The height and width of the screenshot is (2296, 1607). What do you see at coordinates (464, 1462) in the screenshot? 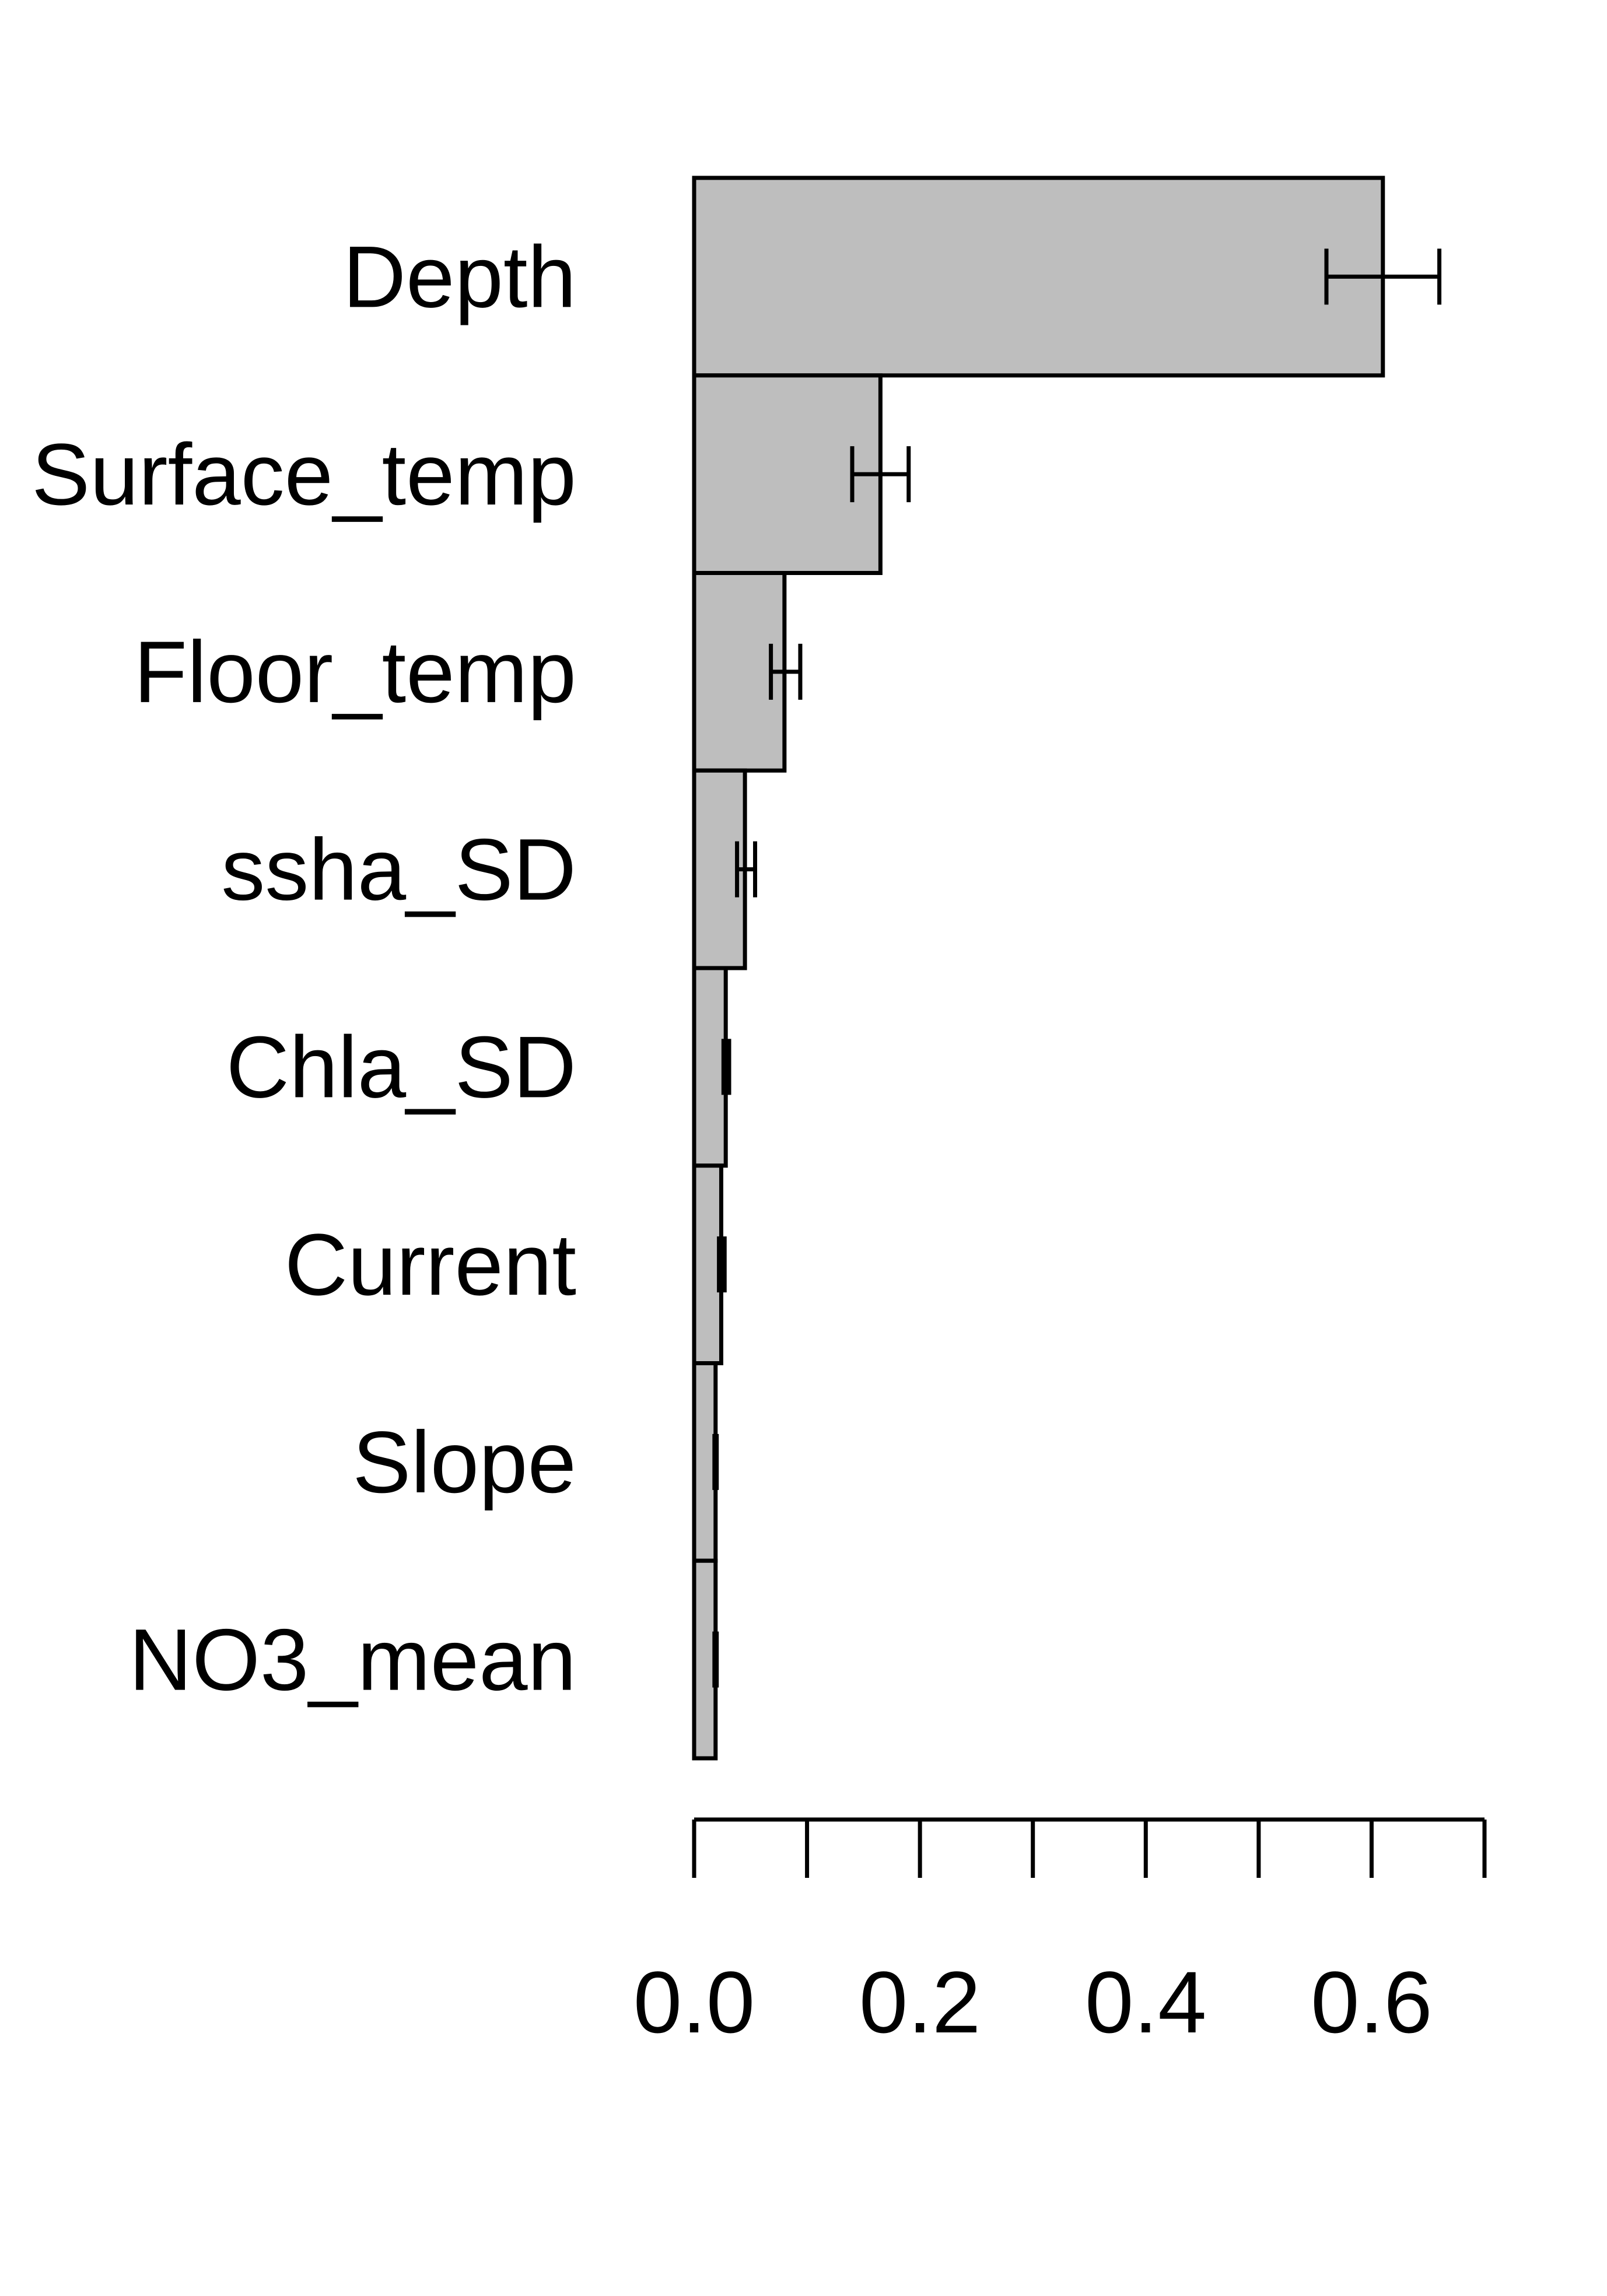
I see `category-label: Slope` at bounding box center [464, 1462].